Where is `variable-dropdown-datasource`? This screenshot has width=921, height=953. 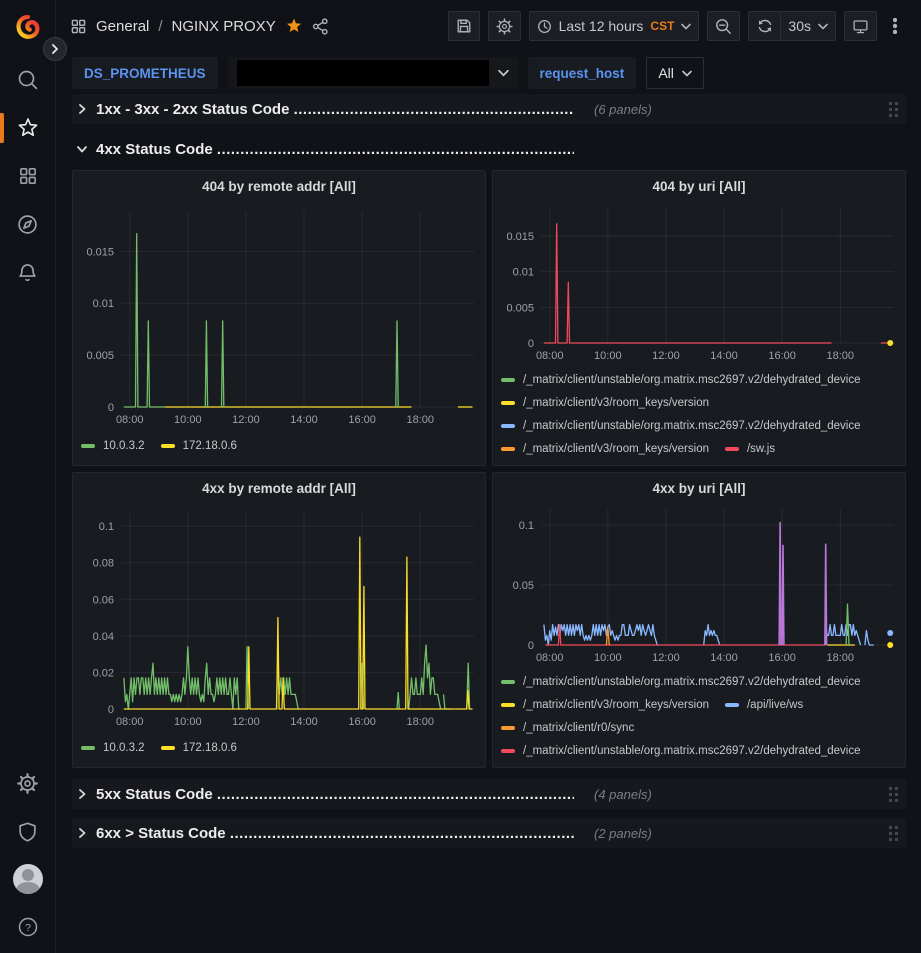
variable-dropdown-datasource is located at coordinates (372, 73).